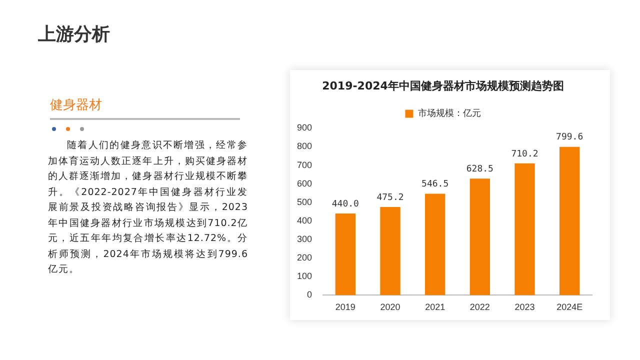 The image size is (640, 360). What do you see at coordinates (309, 295) in the screenshot?
I see `y-tick-label: 0` at bounding box center [309, 295].